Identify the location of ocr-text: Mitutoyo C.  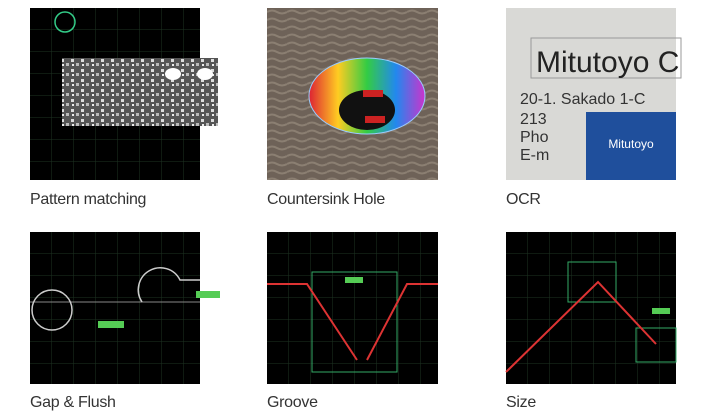
(607, 62).